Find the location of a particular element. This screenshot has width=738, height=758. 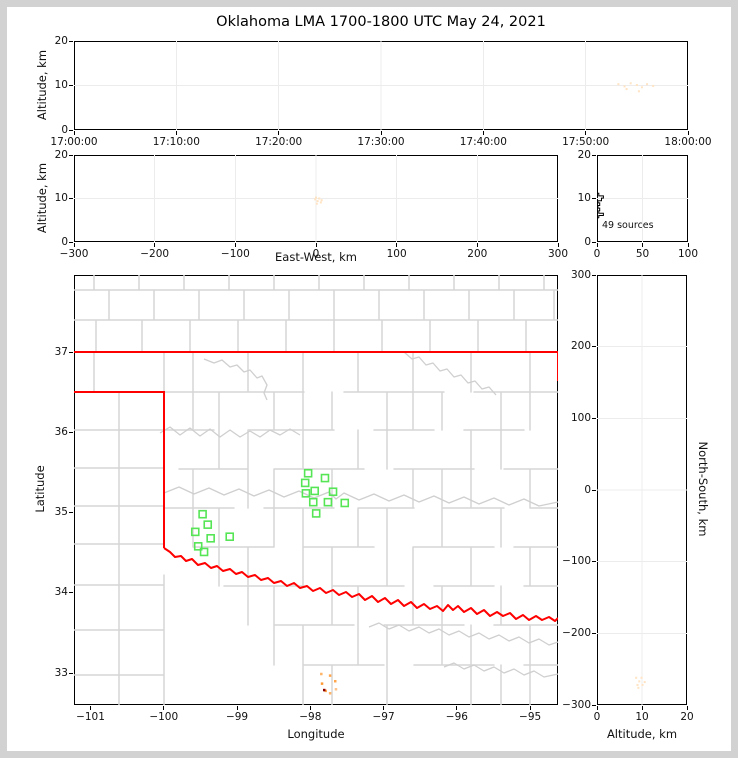

source-count-annotation: 49 sources is located at coordinates (628, 225).